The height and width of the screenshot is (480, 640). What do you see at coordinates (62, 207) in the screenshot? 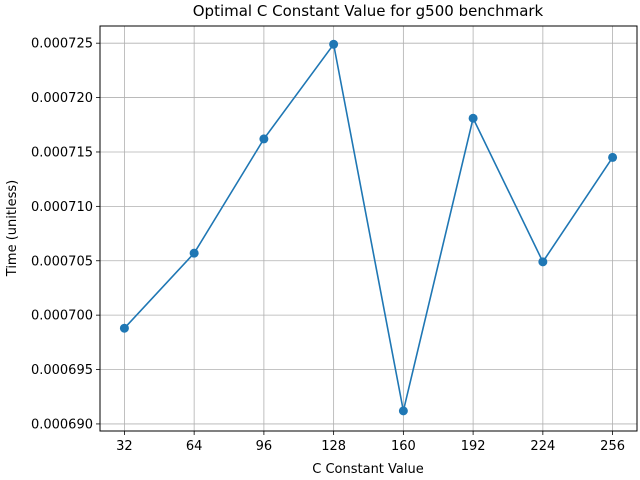
I see `y-tick-label: 0.000710` at bounding box center [62, 207].